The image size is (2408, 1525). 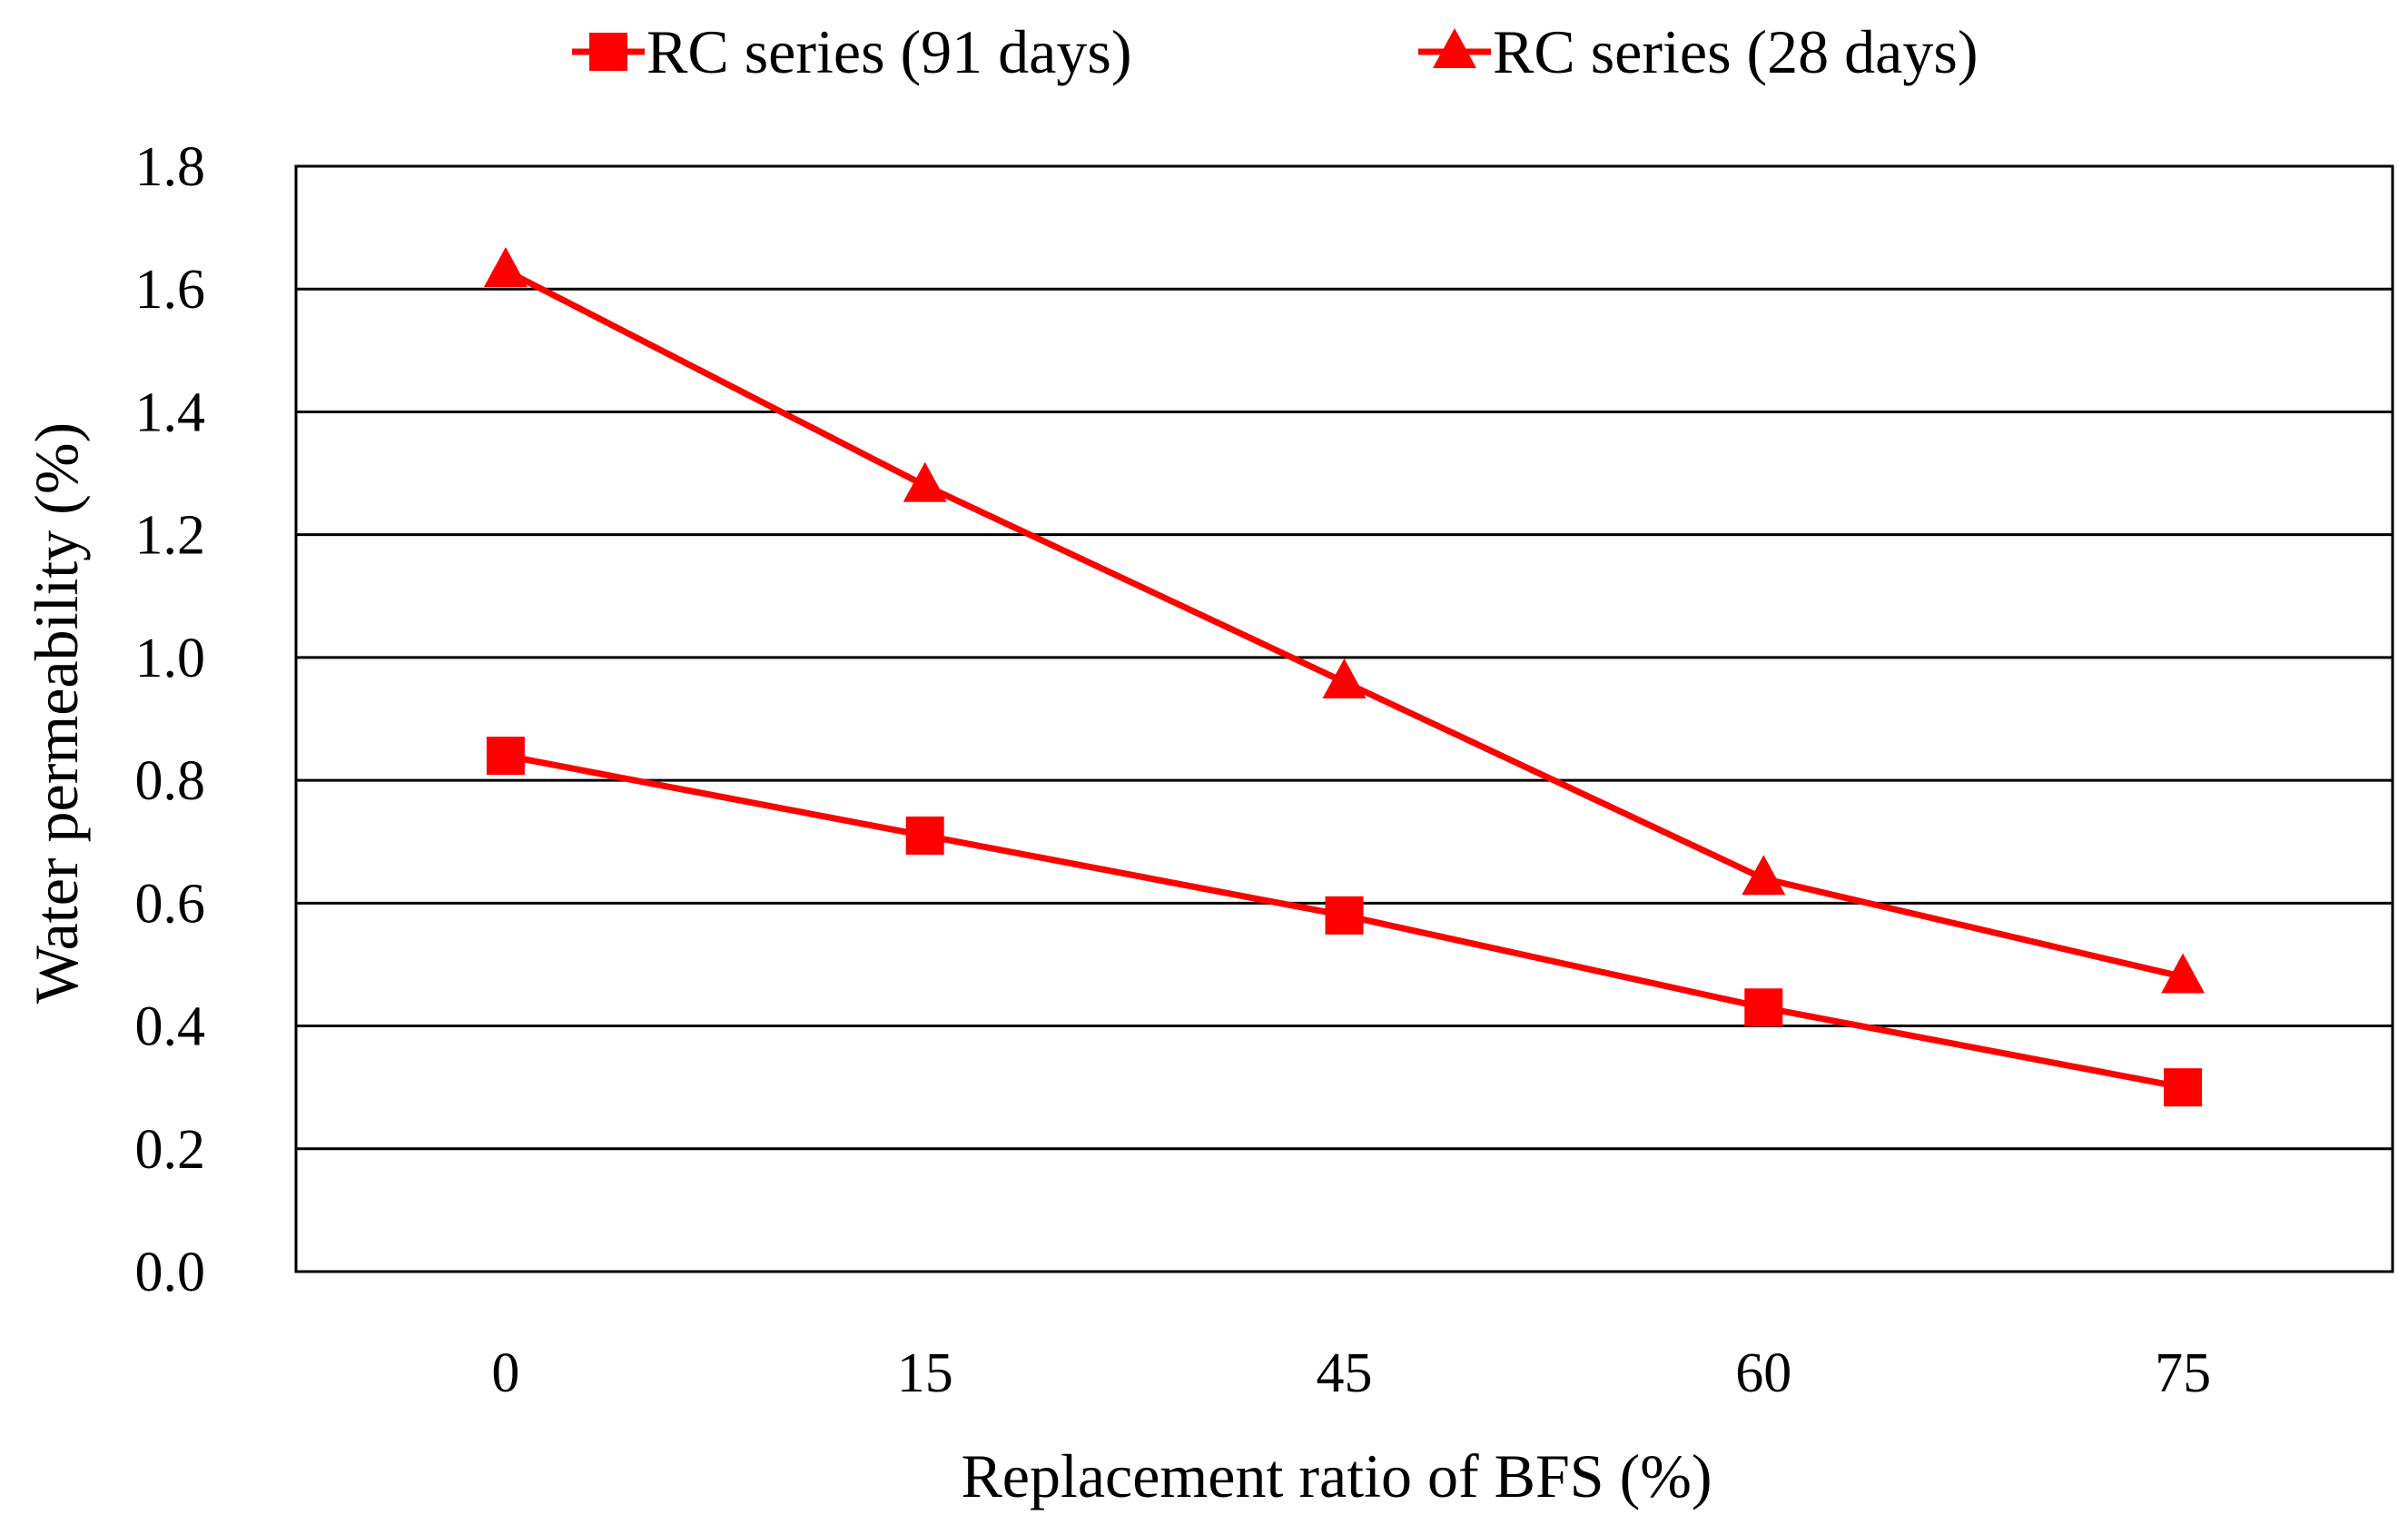 What do you see at coordinates (57, 713) in the screenshot?
I see `y-axis-title: Water permeability (%)` at bounding box center [57, 713].